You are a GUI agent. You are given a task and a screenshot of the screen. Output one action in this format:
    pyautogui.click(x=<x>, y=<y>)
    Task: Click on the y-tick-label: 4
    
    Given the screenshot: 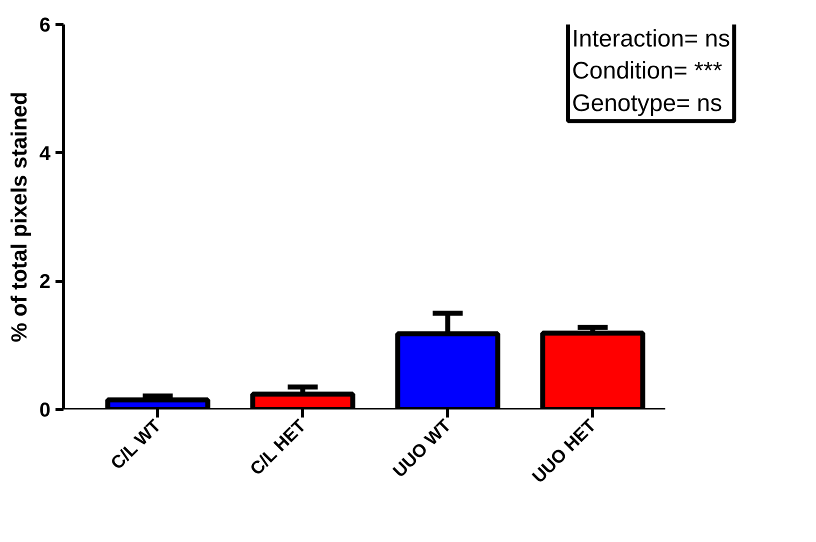 What is the action you would take?
    pyautogui.click(x=45, y=153)
    